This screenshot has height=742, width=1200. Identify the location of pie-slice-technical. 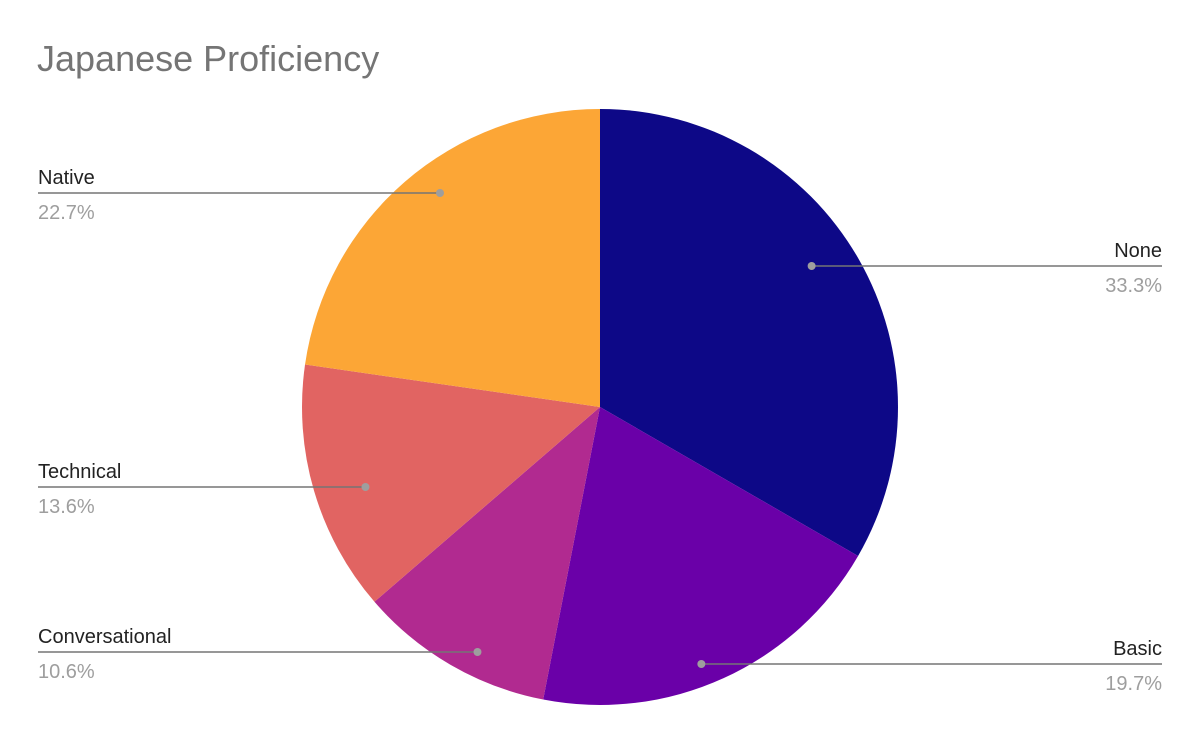
(450, 483).